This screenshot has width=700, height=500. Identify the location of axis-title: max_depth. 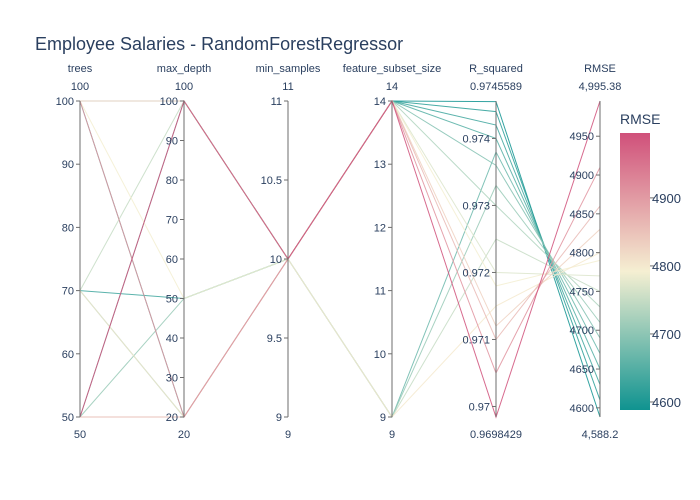
(184, 69).